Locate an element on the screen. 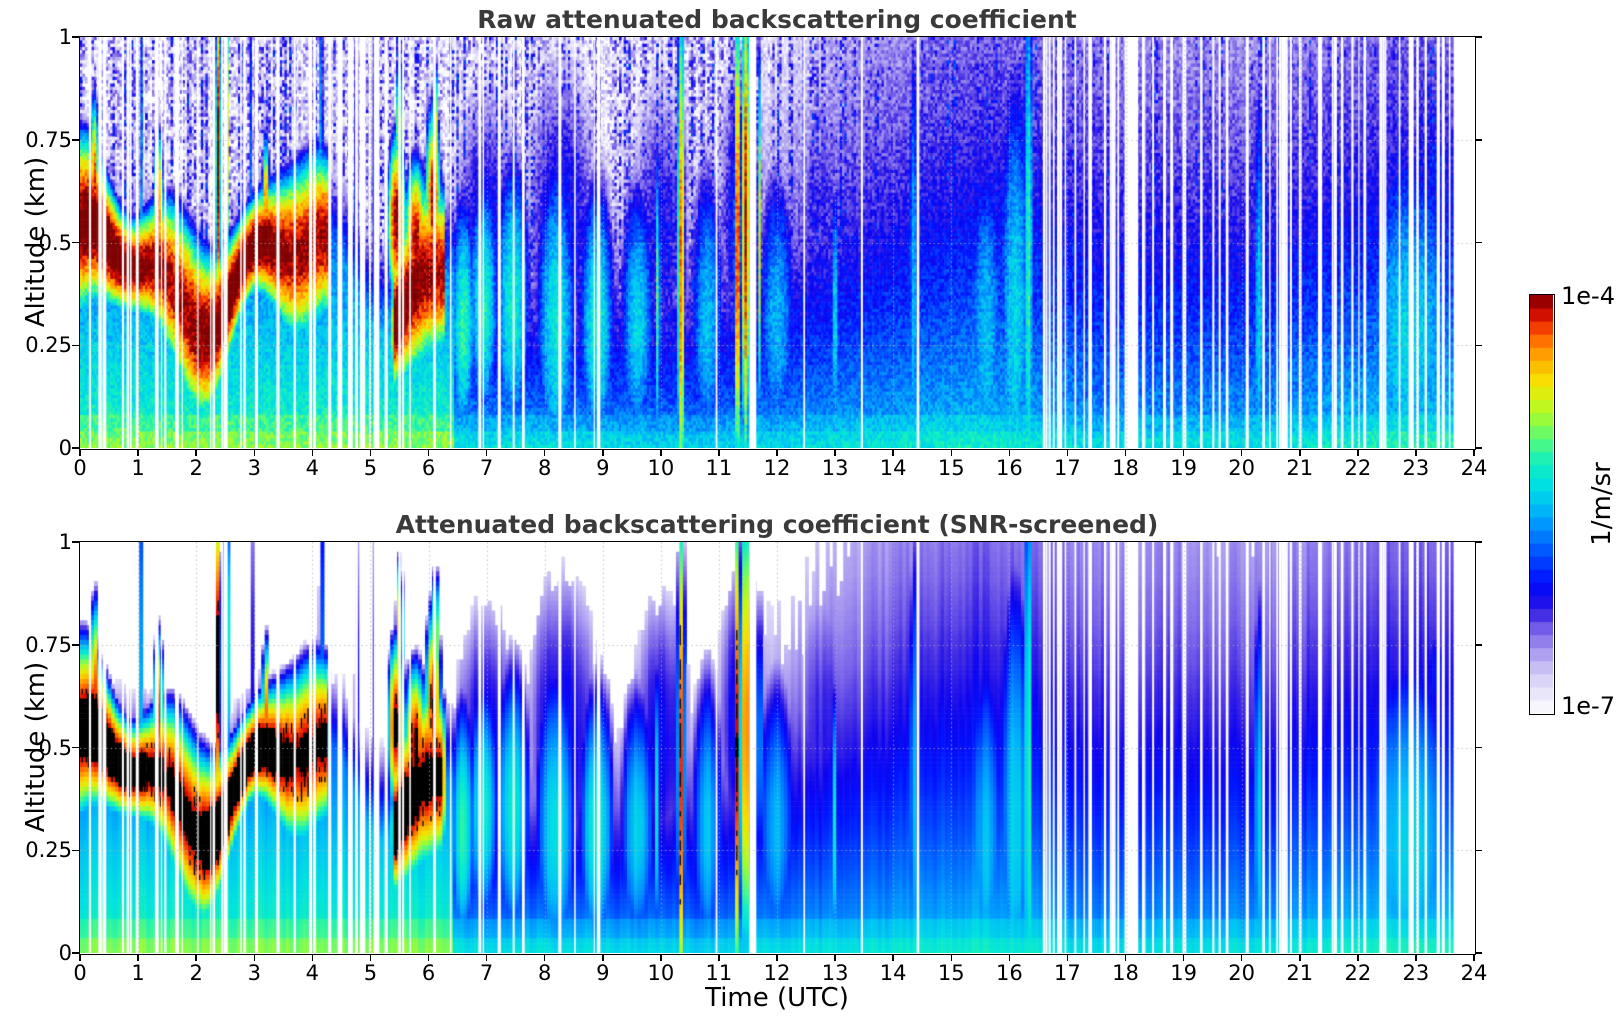 The width and height of the screenshot is (1621, 1020). x-tick-label: 6 is located at coordinates (428, 468).